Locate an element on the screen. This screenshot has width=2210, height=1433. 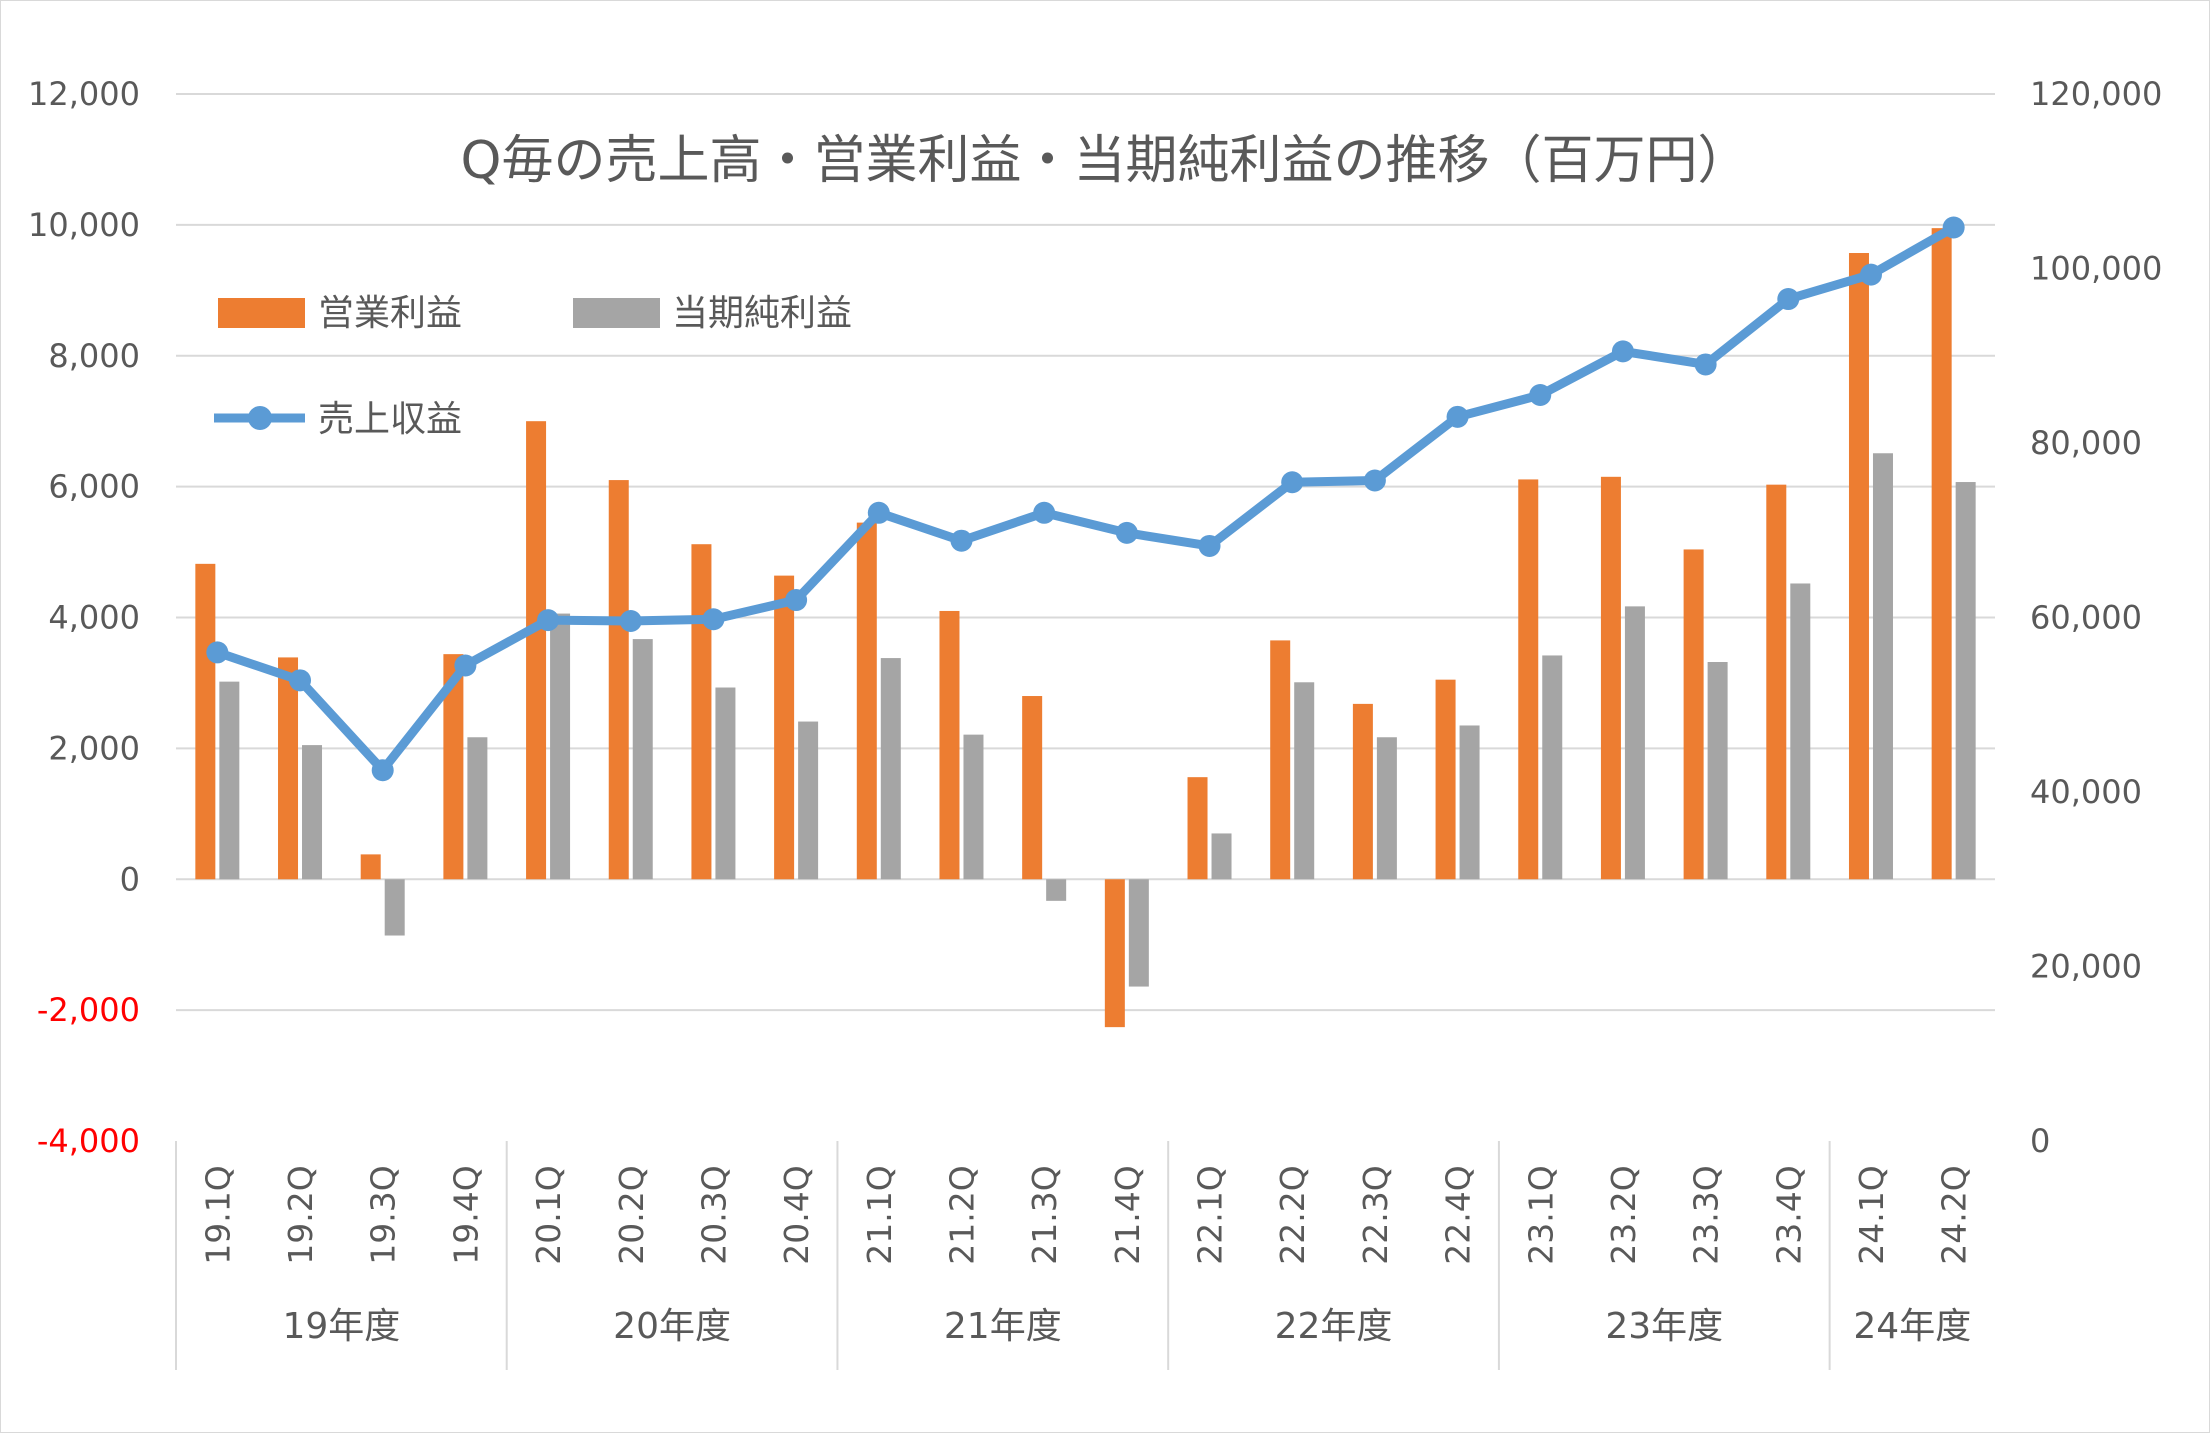
legend: 営業利益 当期純利益 売上収益 is located at coordinates (533, 366).